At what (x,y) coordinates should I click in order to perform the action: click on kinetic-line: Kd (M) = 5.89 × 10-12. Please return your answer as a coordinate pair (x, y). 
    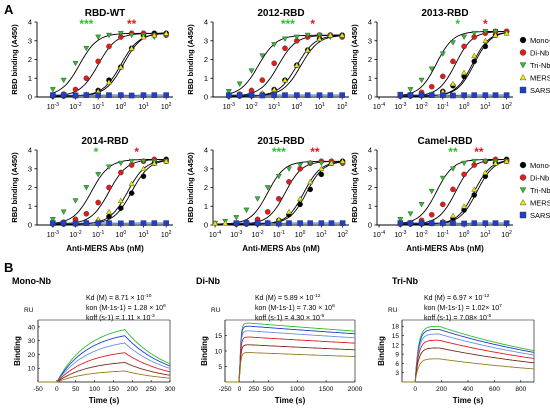
    Looking at the image, I should click on (288, 297).